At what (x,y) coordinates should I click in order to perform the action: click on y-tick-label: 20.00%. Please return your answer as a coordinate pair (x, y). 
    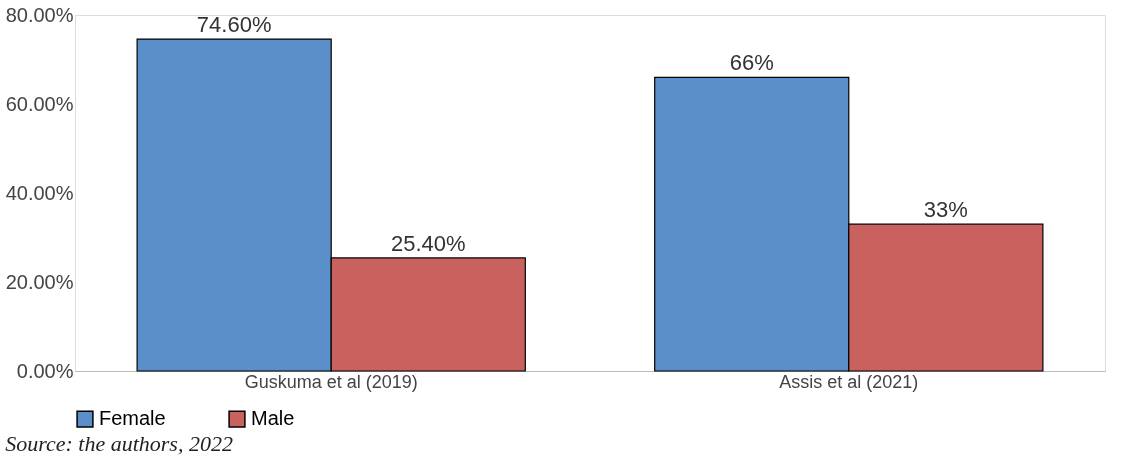
    Looking at the image, I should click on (39, 281).